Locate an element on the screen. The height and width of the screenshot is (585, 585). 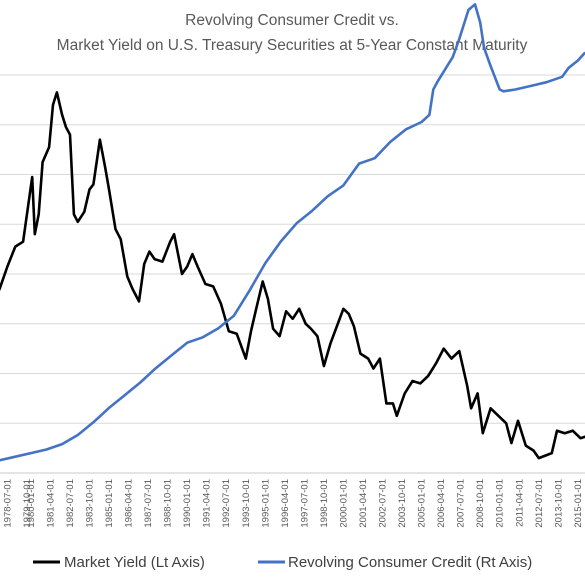
x-tick-label: 2002-07-01 is located at coordinates (383, 503).